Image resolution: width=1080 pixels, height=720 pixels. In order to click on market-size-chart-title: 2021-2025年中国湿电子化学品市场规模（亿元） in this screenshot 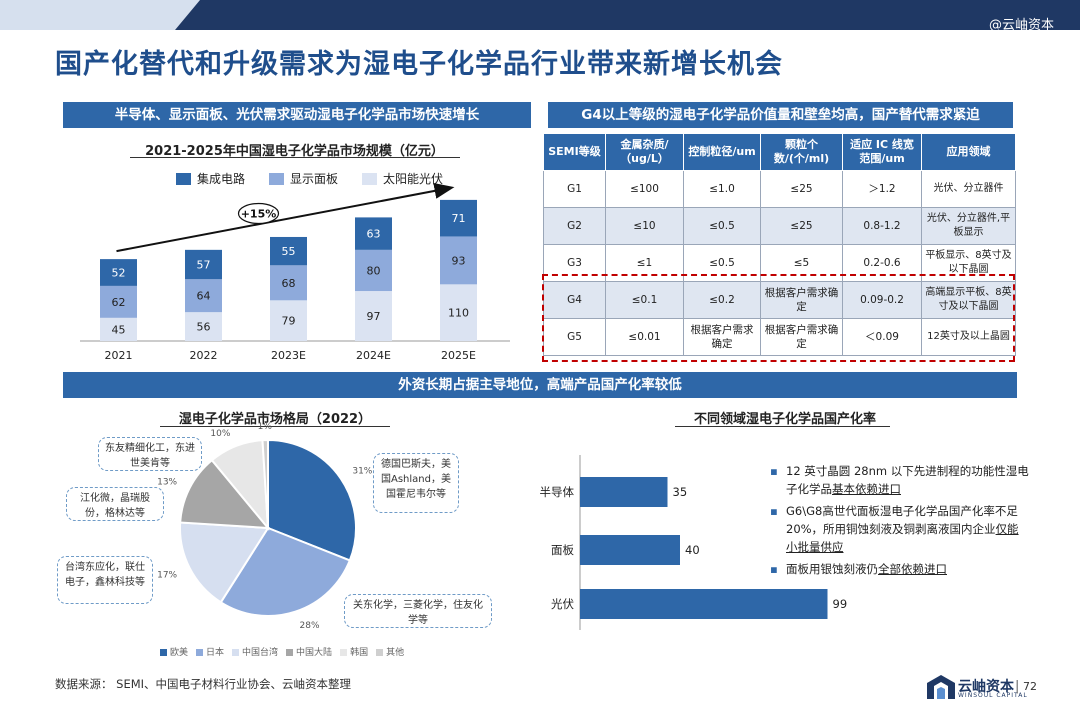, I will do `click(294, 151)`.